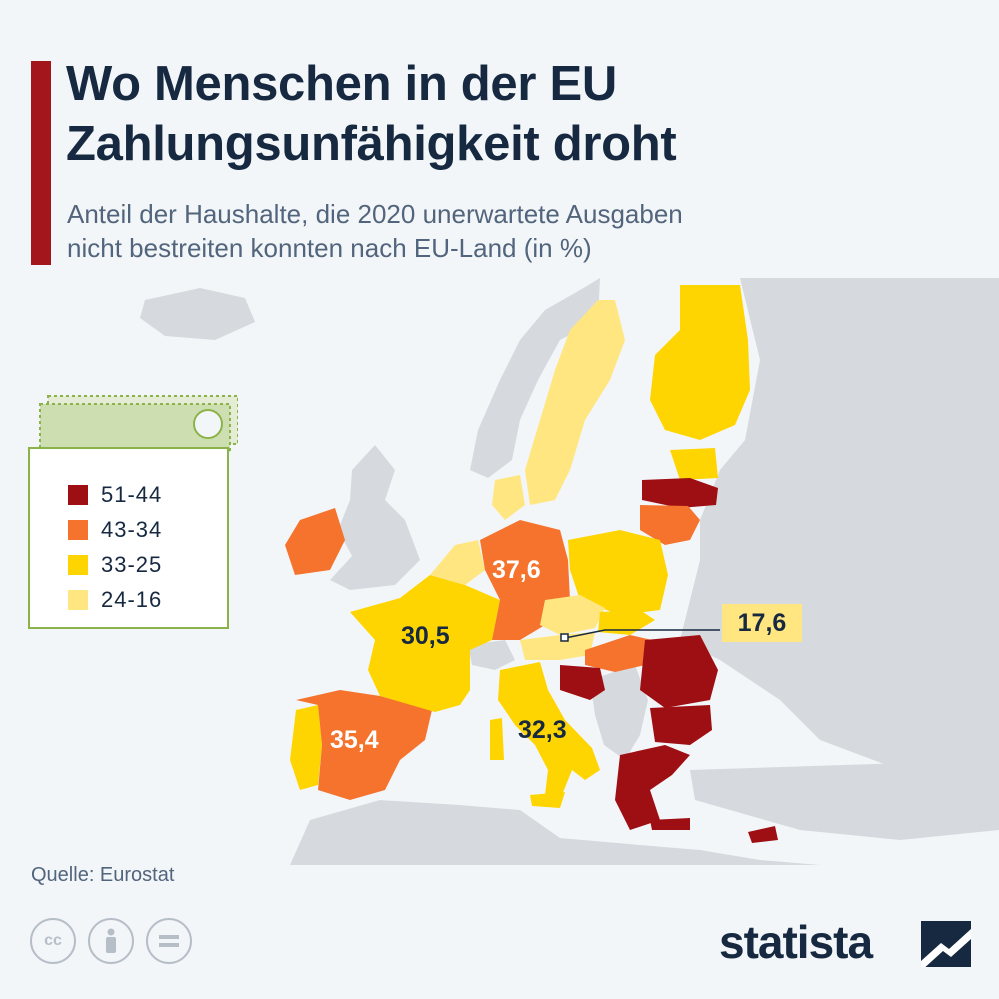  Describe the element at coordinates (680, 493) in the screenshot. I see `country-latvia` at that location.